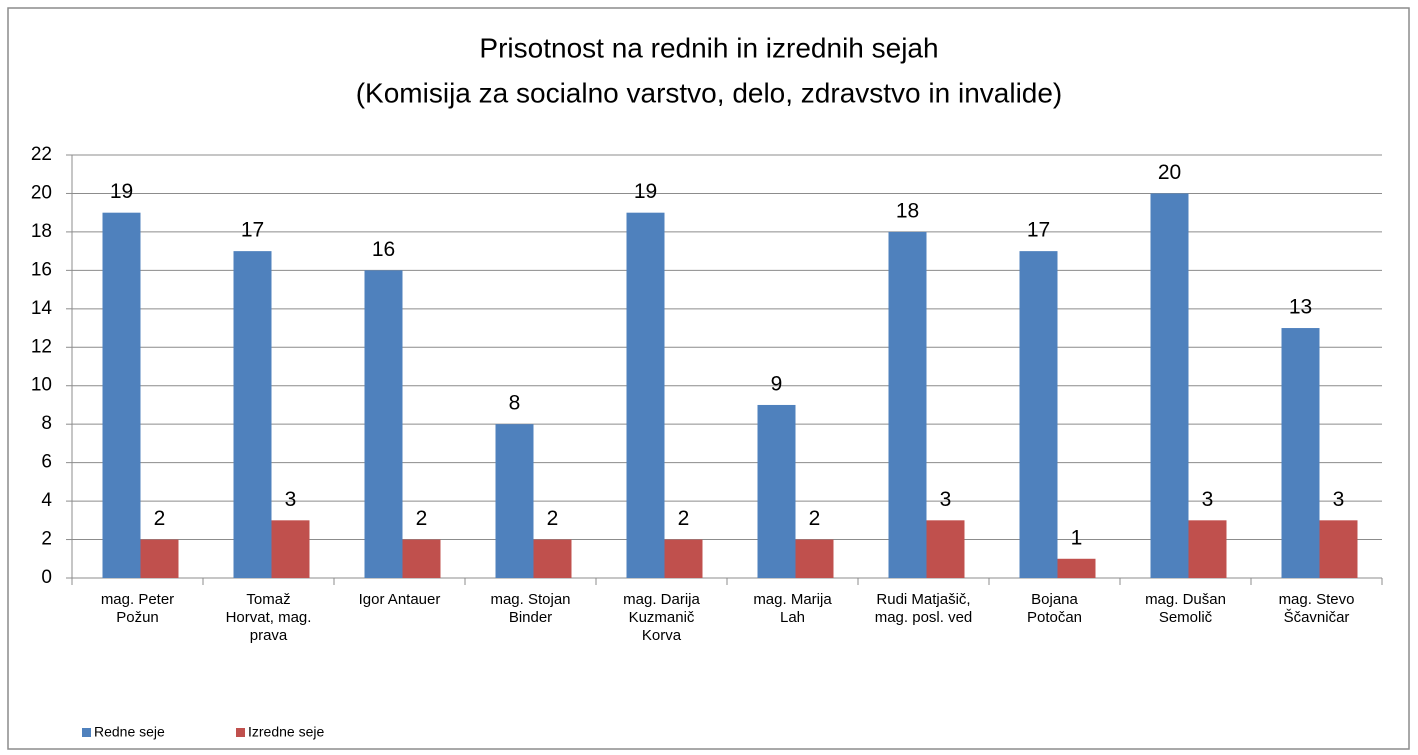 This screenshot has width=1418, height=755. What do you see at coordinates (286, 732) in the screenshot?
I see `legend-label: Izredne seje` at bounding box center [286, 732].